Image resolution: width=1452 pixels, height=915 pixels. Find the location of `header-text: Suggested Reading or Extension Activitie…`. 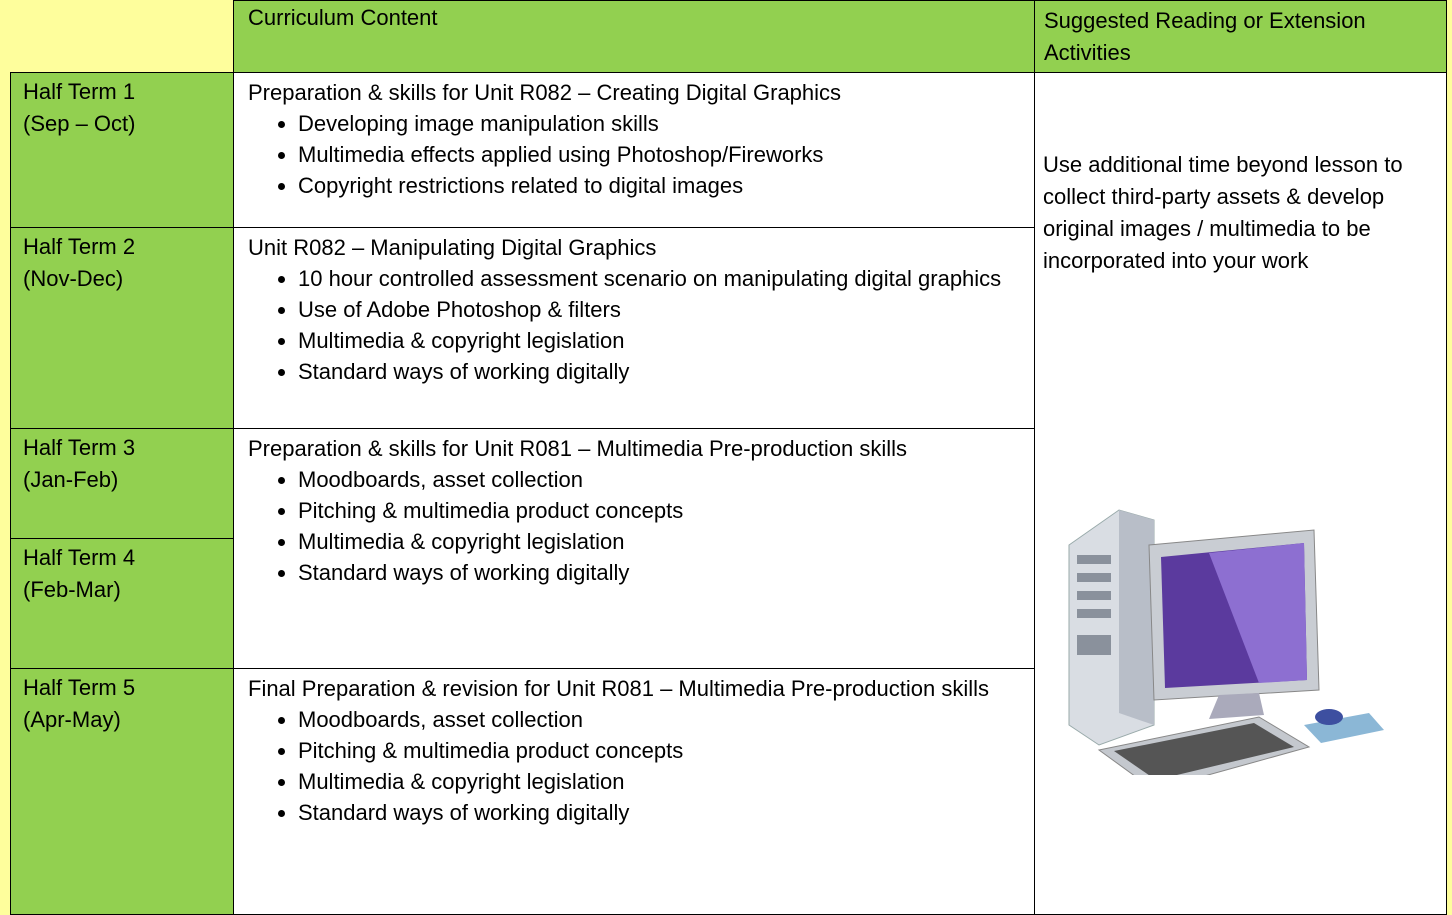

header-text: Suggested Reading or Extension Activitie… is located at coordinates (1205, 36).